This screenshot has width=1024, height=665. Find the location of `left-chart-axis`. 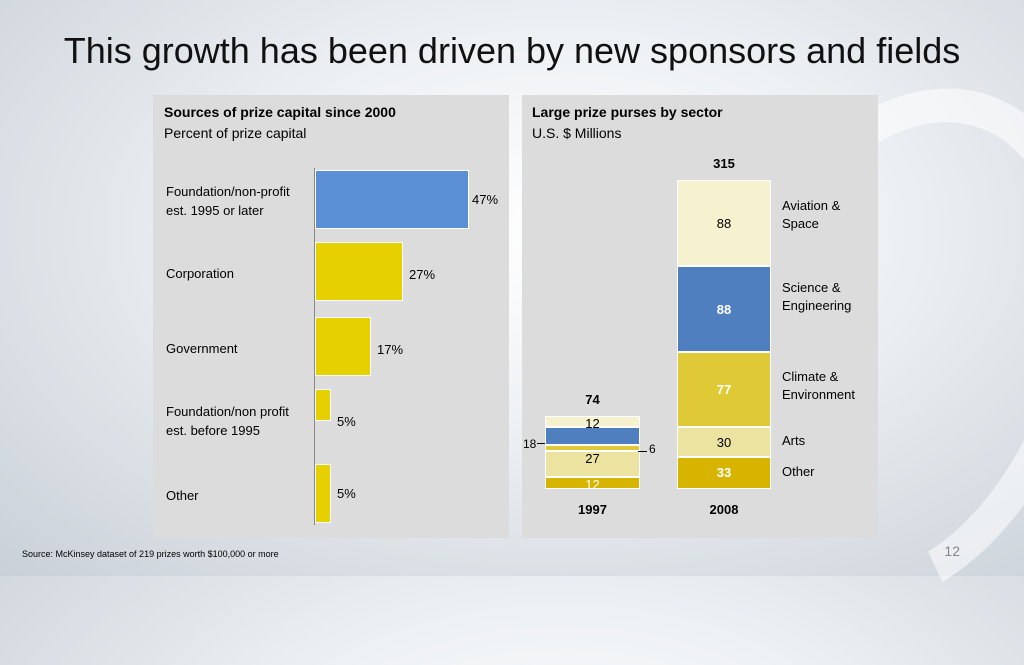

left-chart-axis is located at coordinates (314, 346).